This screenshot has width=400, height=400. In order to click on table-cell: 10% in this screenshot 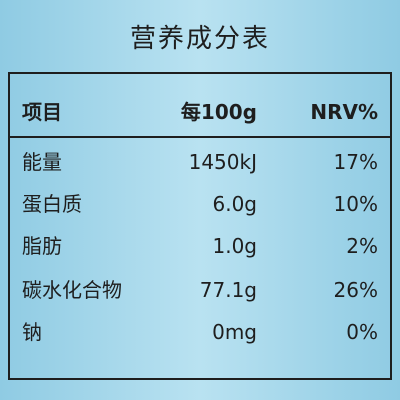, I will do `click(355, 204)`.